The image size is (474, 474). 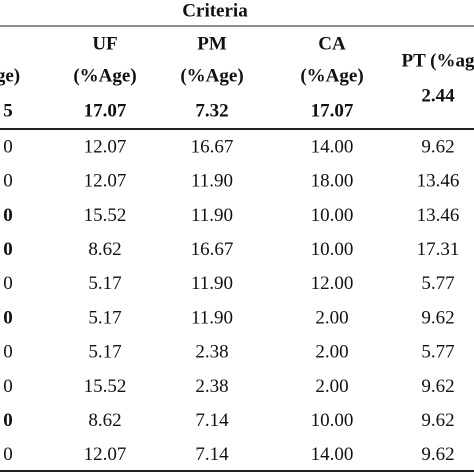 I want to click on column-header: UF, so click(x=104, y=43).